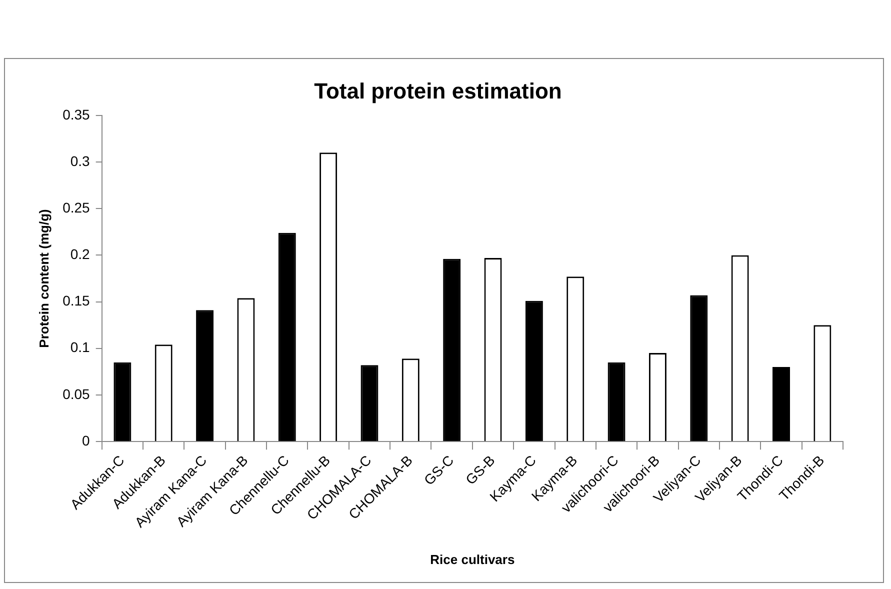 The width and height of the screenshot is (891, 589). What do you see at coordinates (472, 559) in the screenshot?
I see `x-axis-title: Rice cultivars` at bounding box center [472, 559].